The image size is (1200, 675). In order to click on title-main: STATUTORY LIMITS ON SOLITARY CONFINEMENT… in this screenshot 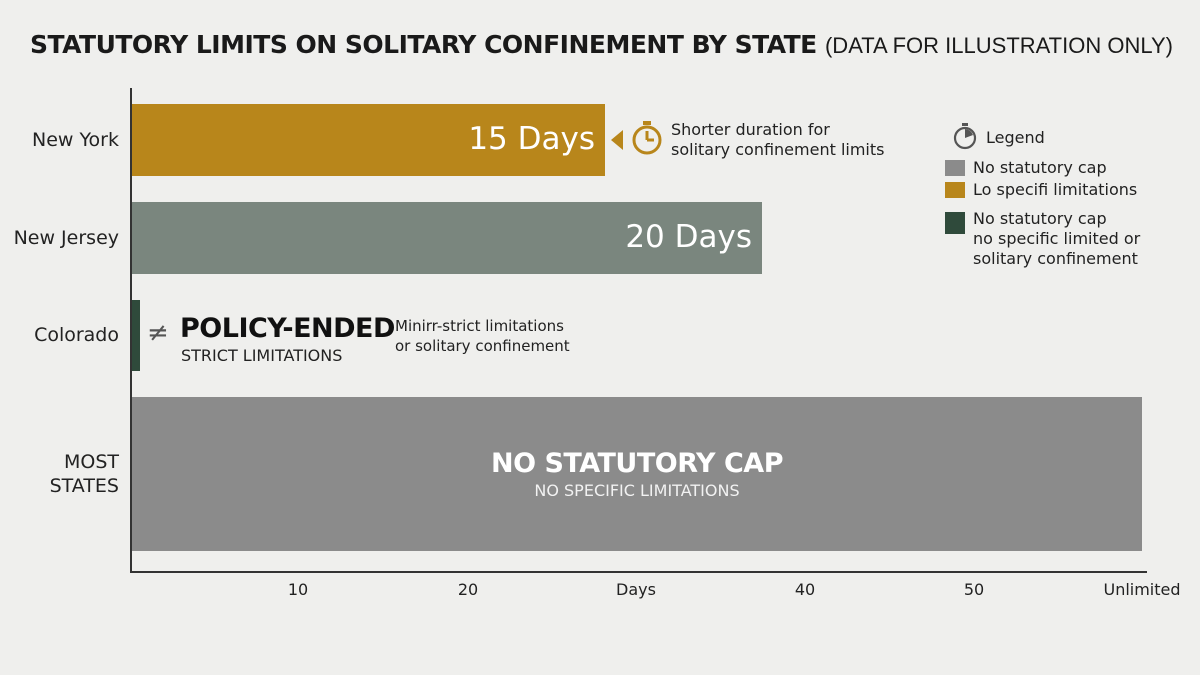, I will do `click(423, 44)`.